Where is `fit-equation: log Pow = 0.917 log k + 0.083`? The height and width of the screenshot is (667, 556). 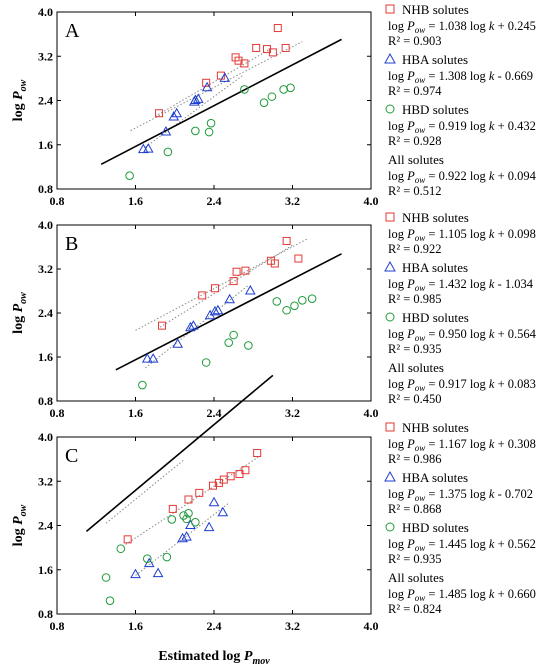
fit-equation: log Pow = 0.917 log k + 0.083 is located at coordinates (462, 385).